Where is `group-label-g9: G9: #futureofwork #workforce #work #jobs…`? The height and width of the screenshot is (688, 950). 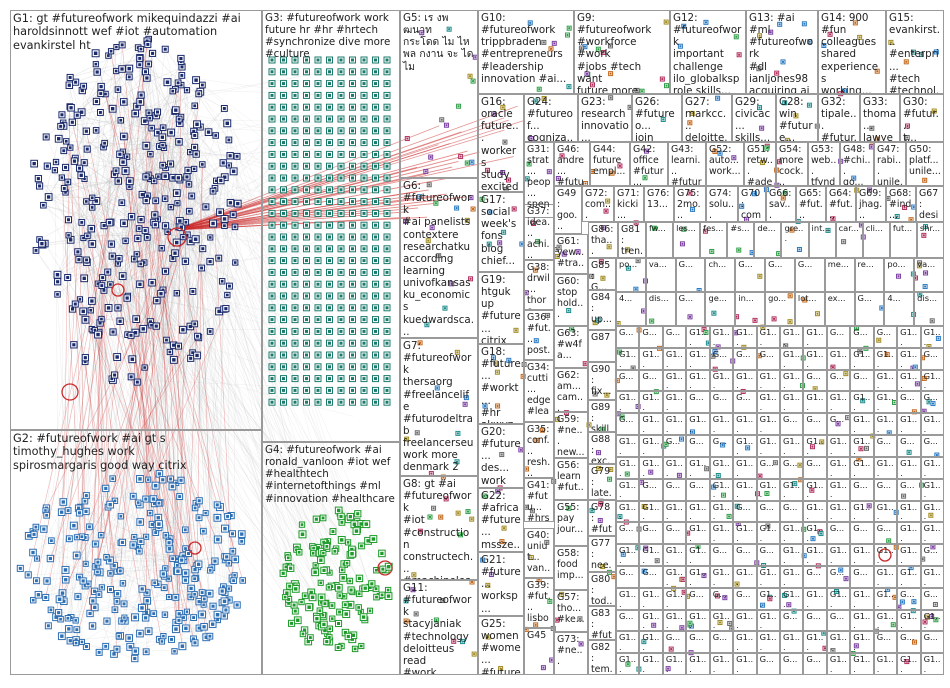
group-label-g9: G9: #futureofwork #workforce #work #jobs… is located at coordinates (614, 53).